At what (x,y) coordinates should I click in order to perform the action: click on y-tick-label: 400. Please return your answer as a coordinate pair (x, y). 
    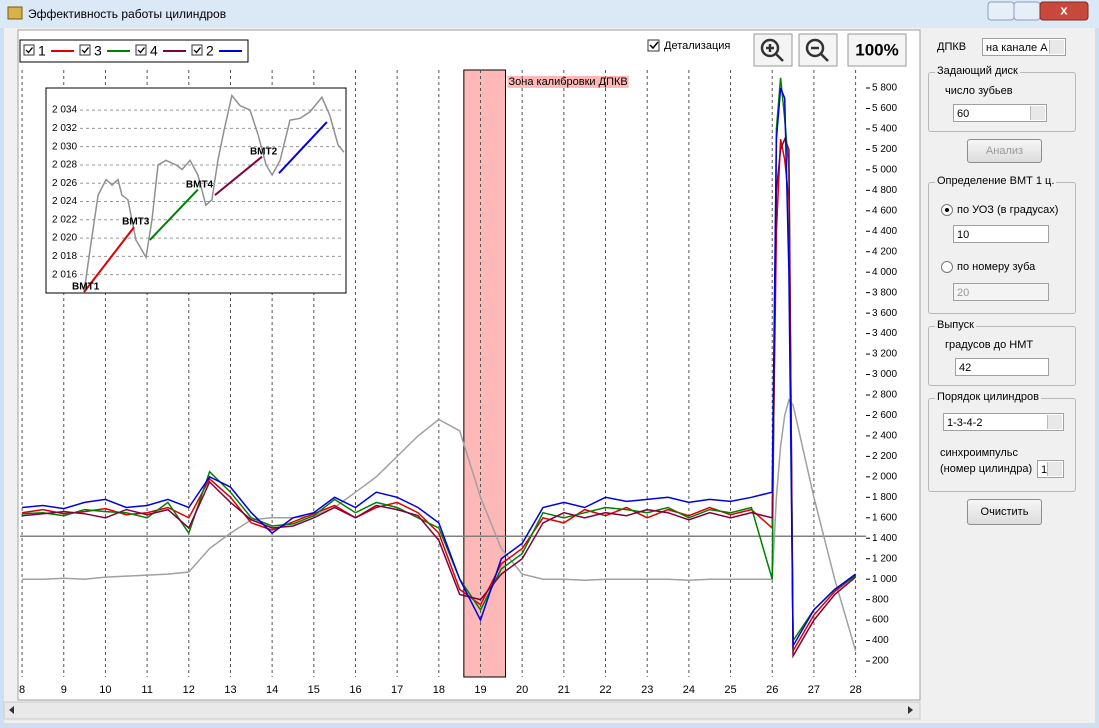
    Looking at the image, I should click on (880, 640).